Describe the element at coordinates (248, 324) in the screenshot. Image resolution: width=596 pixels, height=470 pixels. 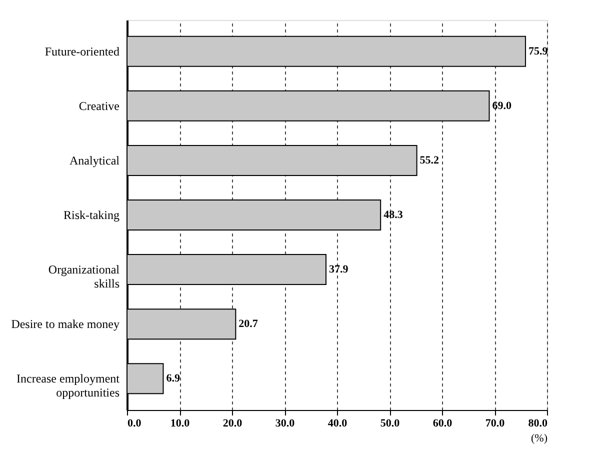
I see `data-label: 20.7` at that location.